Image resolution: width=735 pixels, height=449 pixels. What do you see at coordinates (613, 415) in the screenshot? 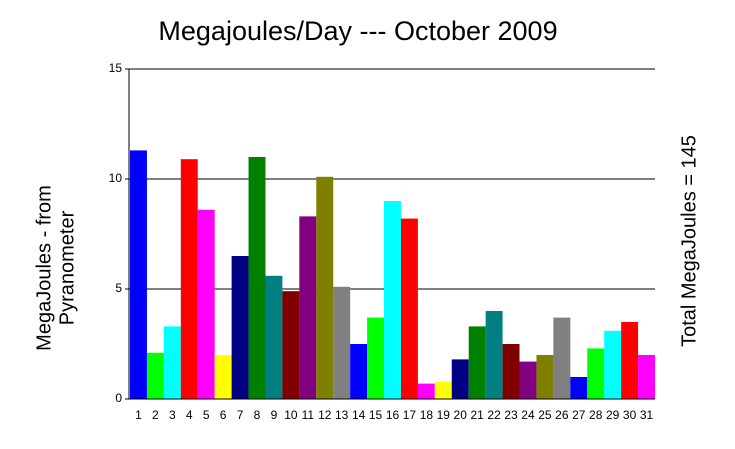
I see `x-tick-label: 29` at bounding box center [613, 415].